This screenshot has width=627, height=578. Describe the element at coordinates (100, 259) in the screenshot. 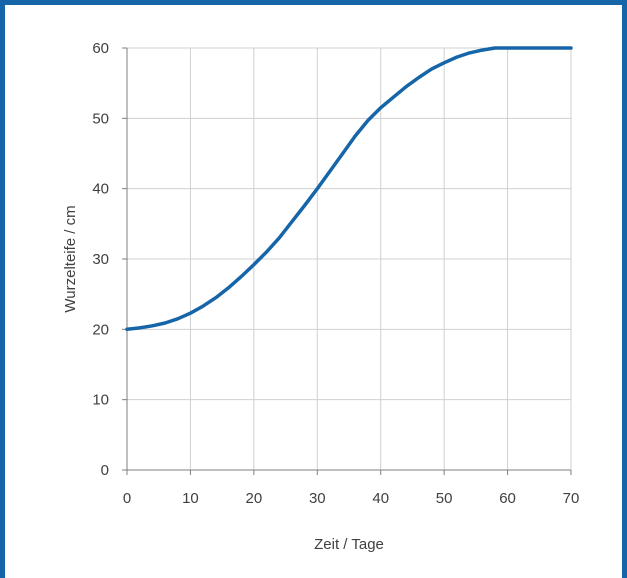

I see `y-tick-label: 30` at that location.